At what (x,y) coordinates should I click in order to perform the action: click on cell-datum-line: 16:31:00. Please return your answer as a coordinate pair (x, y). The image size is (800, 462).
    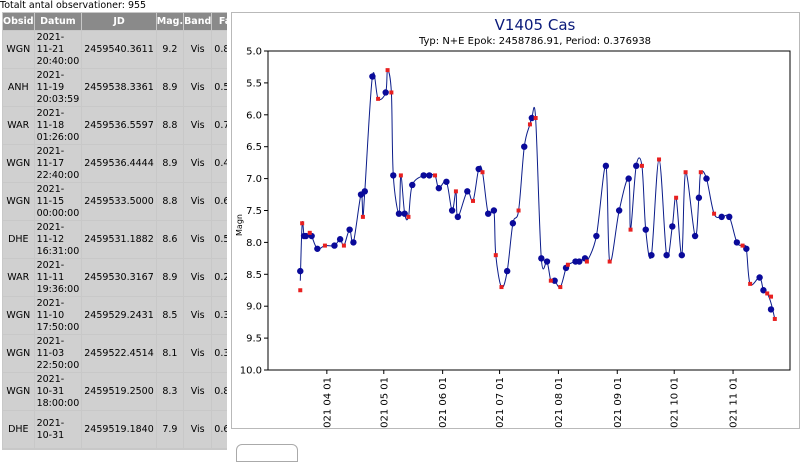
    Looking at the image, I should click on (58, 251).